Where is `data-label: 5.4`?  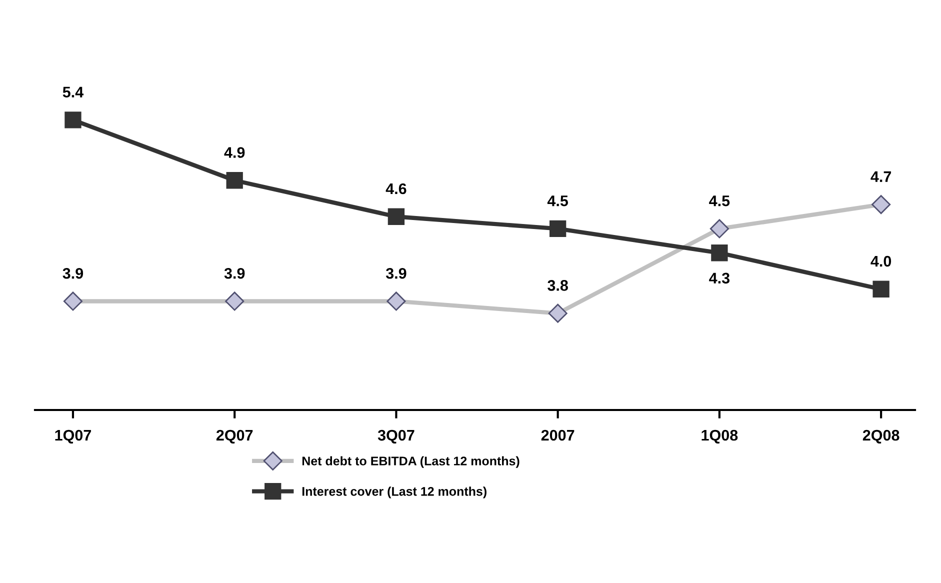
data-label: 5.4 is located at coordinates (73, 92).